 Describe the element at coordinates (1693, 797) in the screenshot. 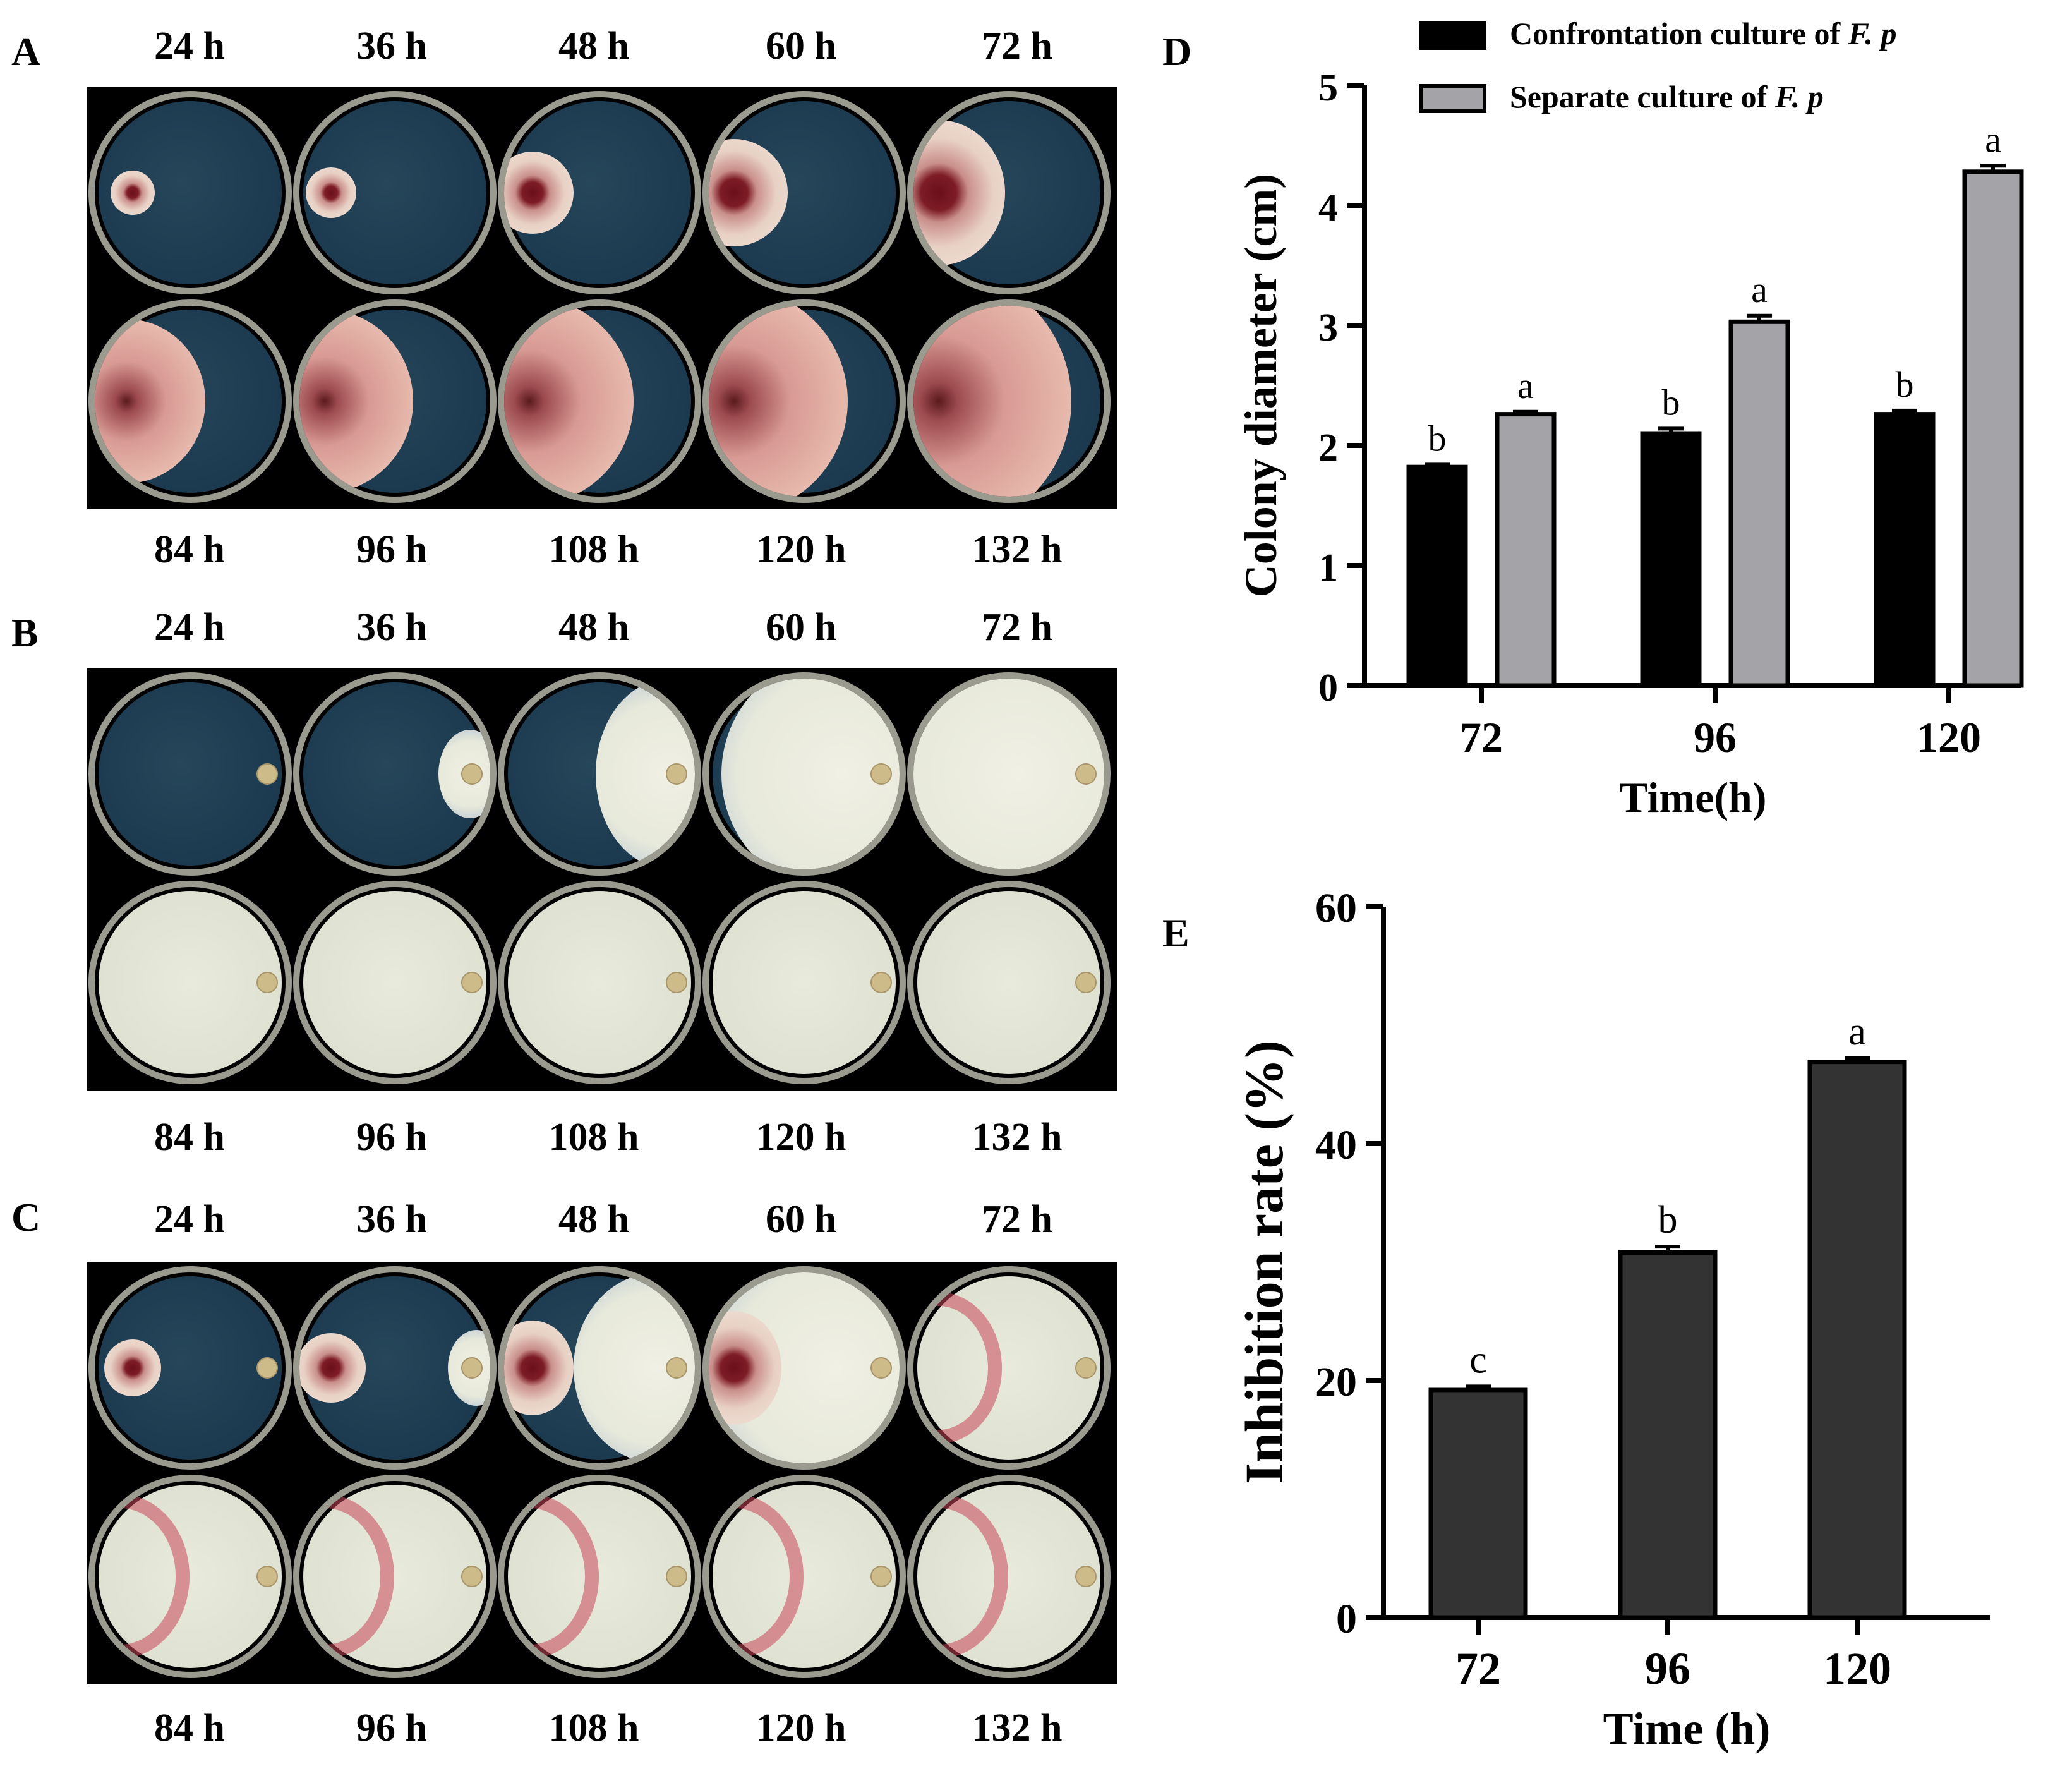

I see `x-axis-title: Time(h)` at that location.